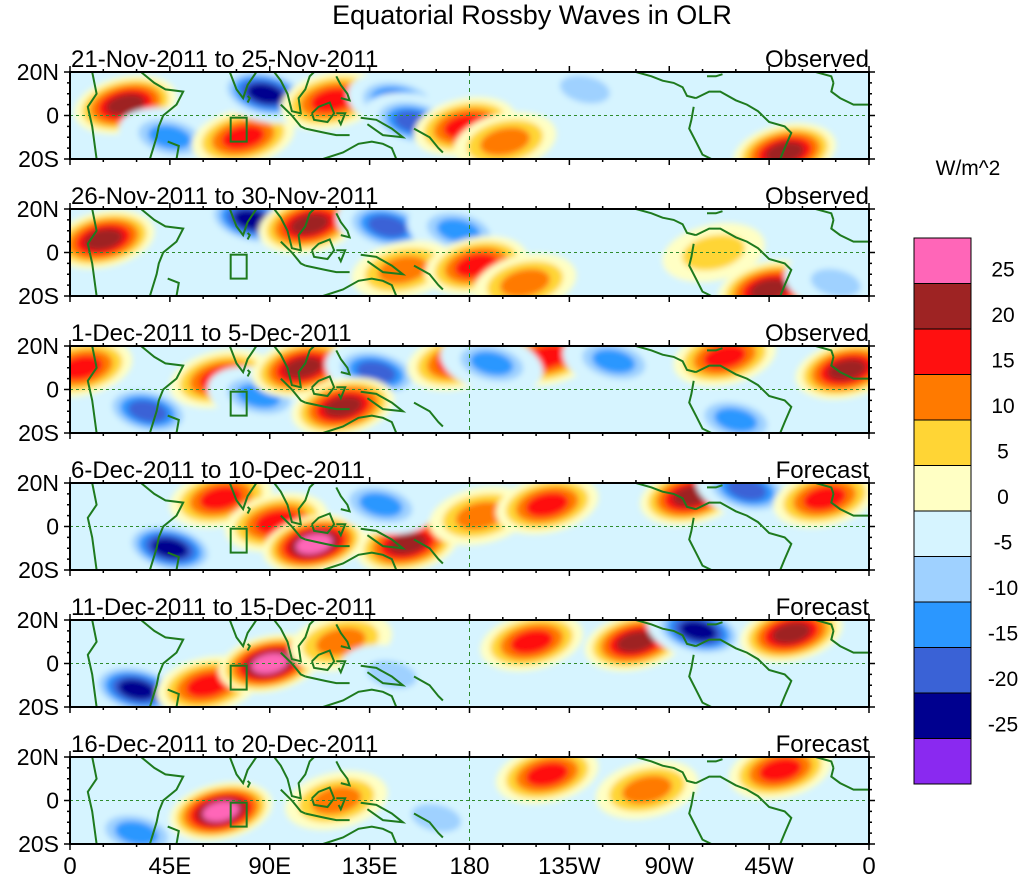 This screenshot has width=1021, height=890. Describe the element at coordinates (370, 866) in the screenshot. I see `x-tick-label: 135E` at that location.